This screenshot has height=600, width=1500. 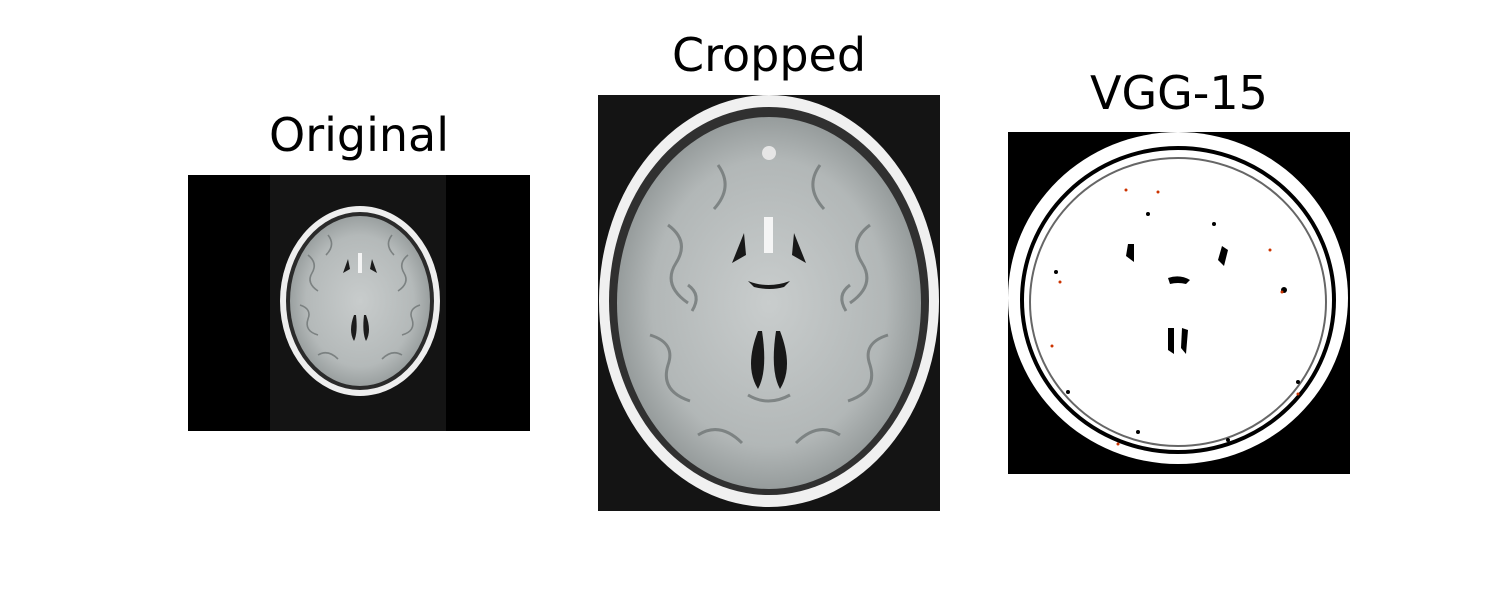 I want to click on panel-title-vgg: VGG-15, so click(x=1179, y=93).